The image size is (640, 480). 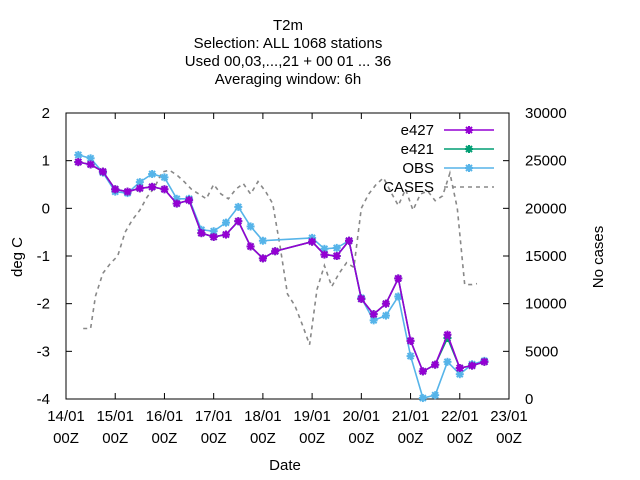 I want to click on y2-tick-label: 15000, so click(x=546, y=256).